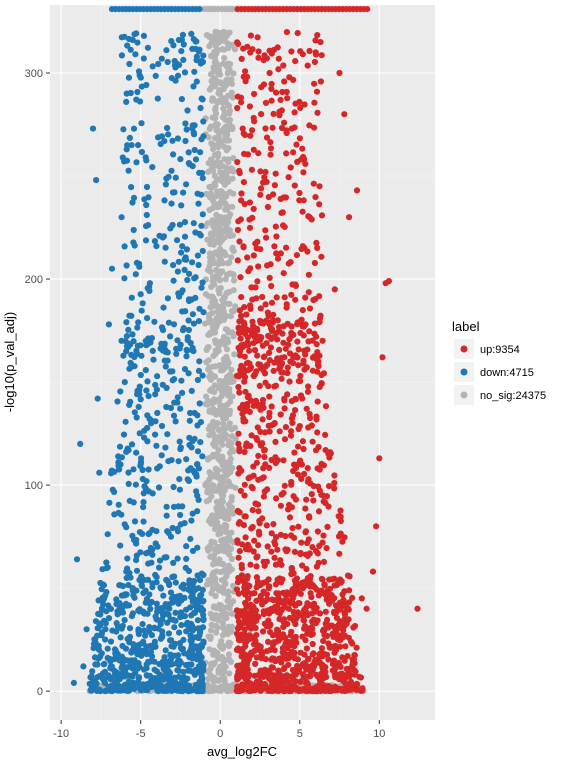 This screenshot has width=567, height=763. What do you see at coordinates (34, 74) in the screenshot?
I see `y-tick-label: 300` at bounding box center [34, 74].